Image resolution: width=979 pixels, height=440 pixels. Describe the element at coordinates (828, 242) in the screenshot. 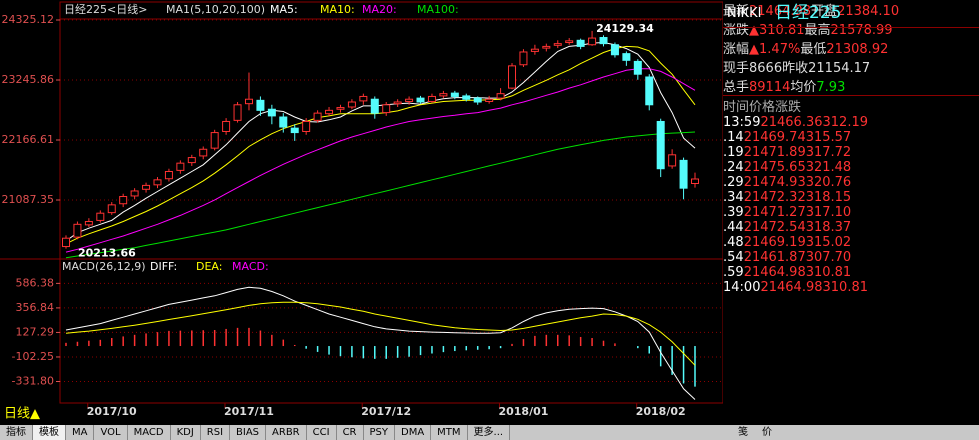

I see `tick-cell: 315.02` at that location.